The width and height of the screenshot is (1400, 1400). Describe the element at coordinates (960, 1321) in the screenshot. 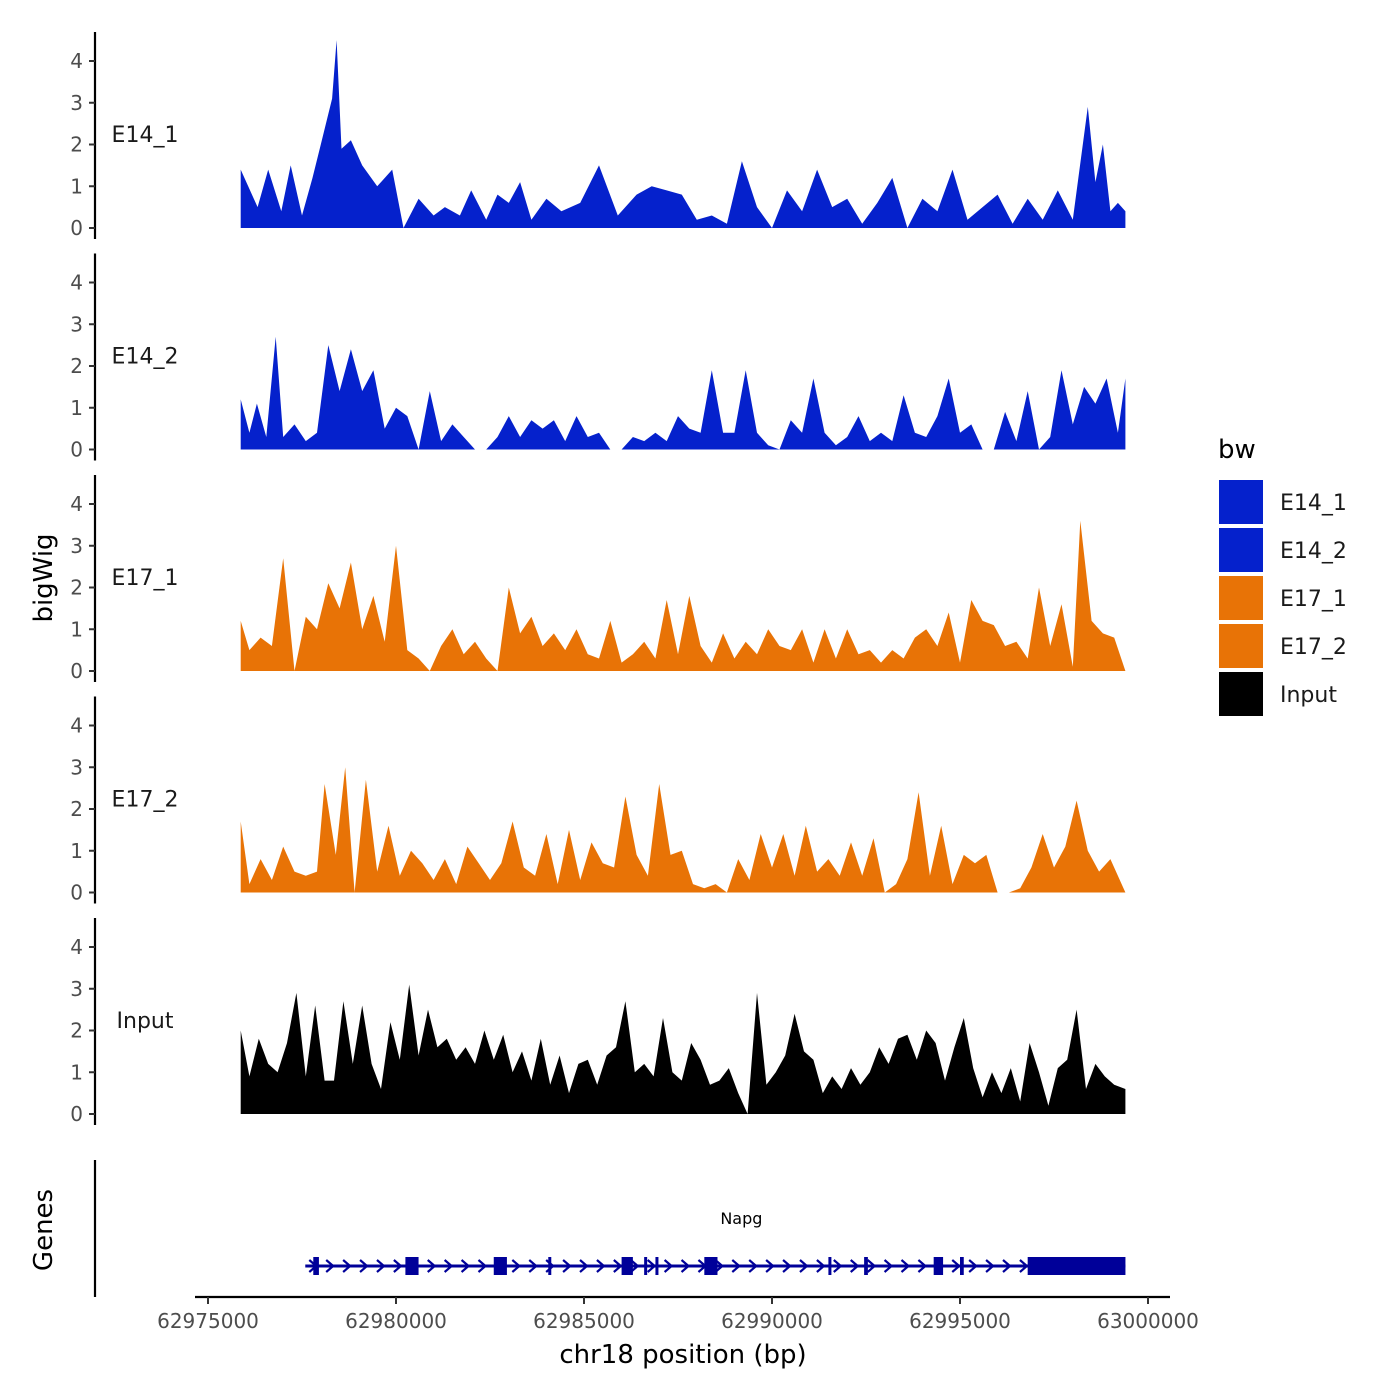

I see `x-tick-label: 62995000` at that location.